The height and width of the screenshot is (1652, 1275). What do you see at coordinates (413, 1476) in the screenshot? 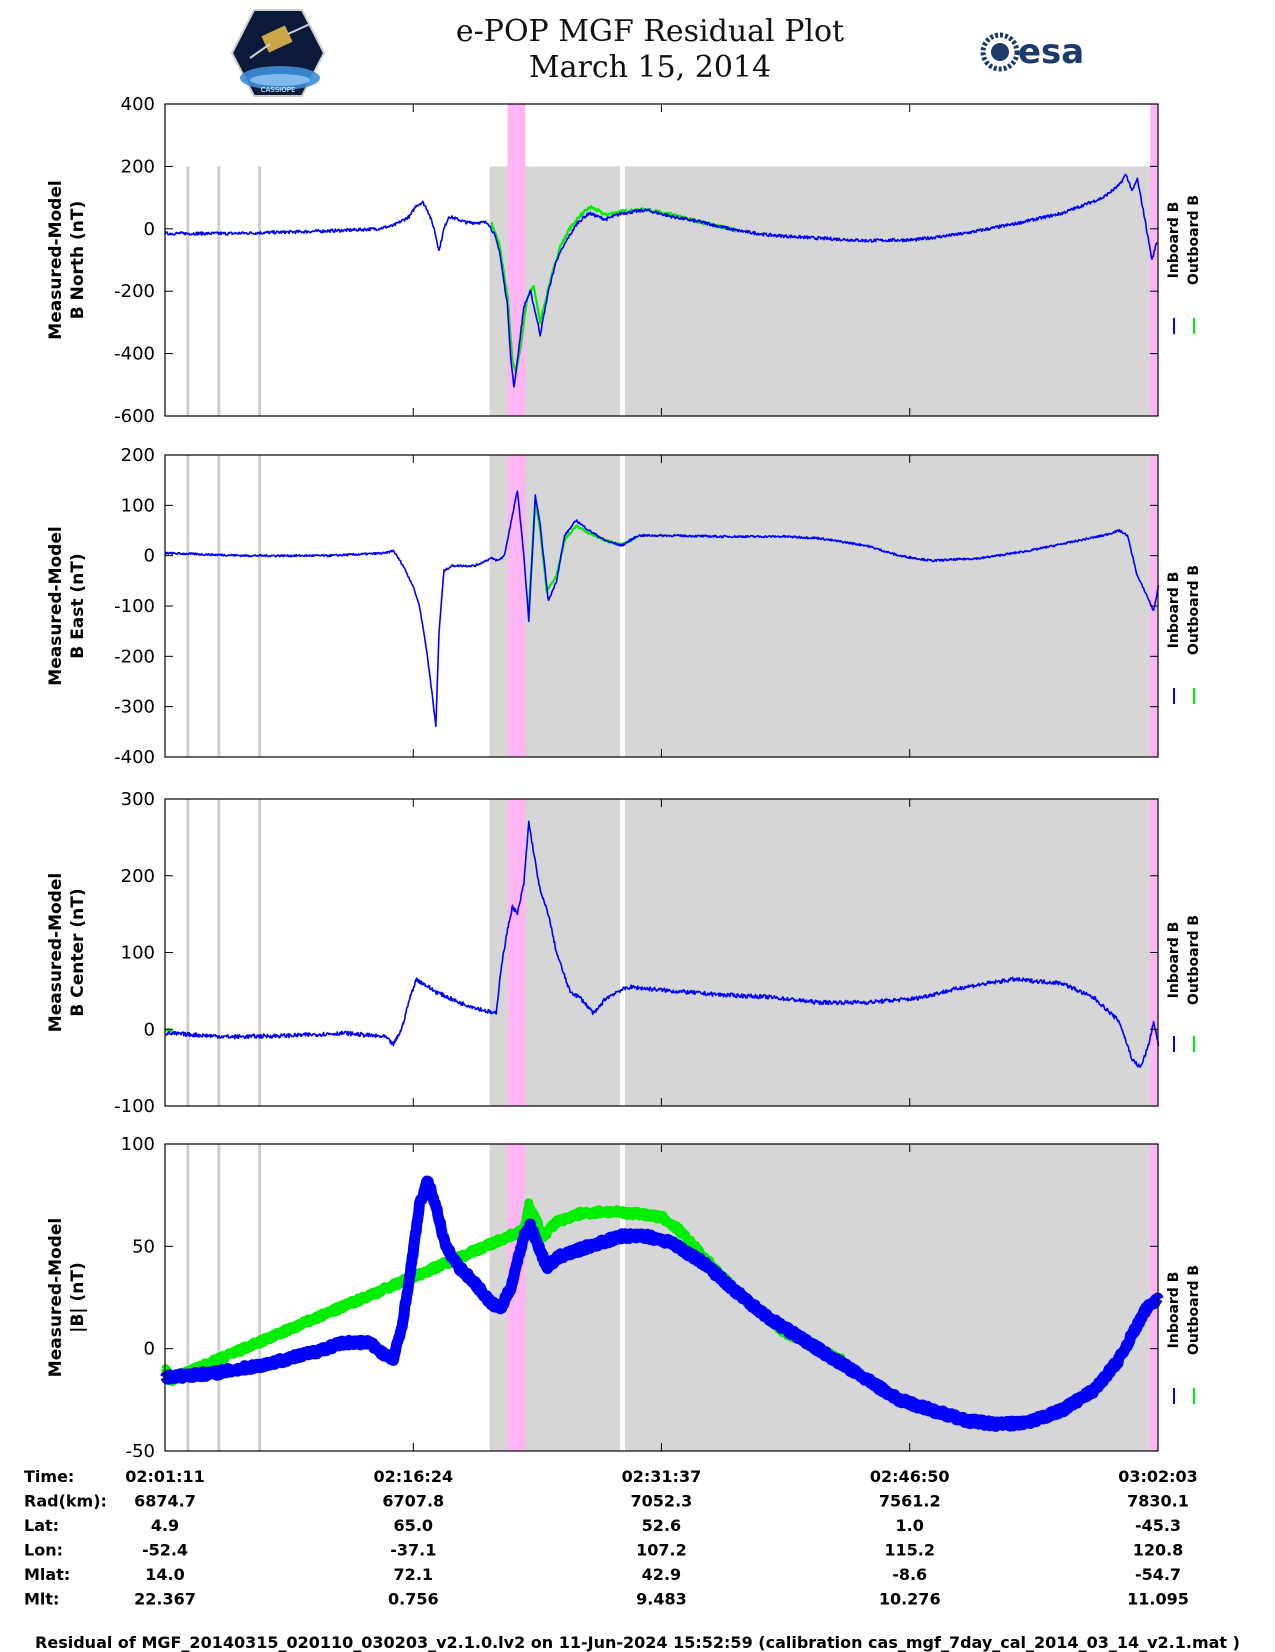
I see `info-cell: 02:16:24` at bounding box center [413, 1476].